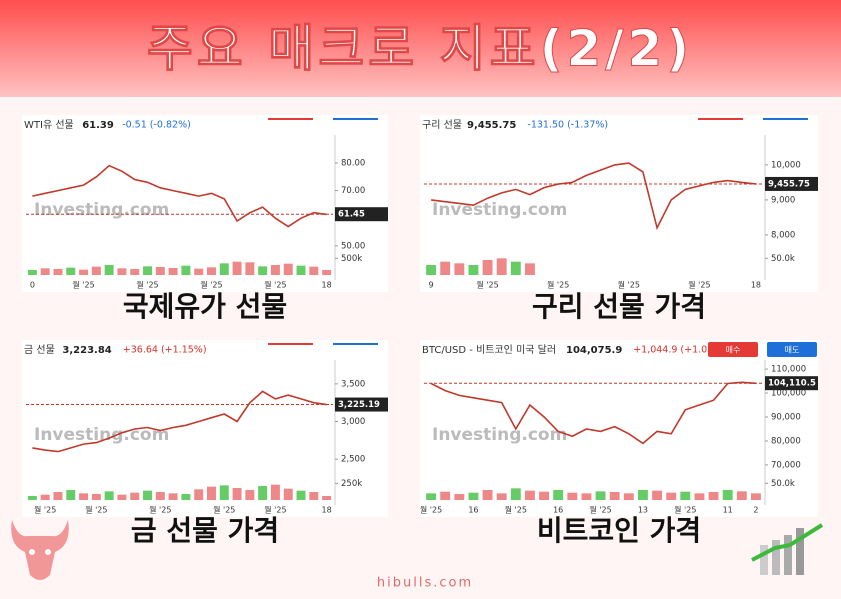 This screenshot has height=599, width=841. I want to click on last-price-tag, so click(791, 183).